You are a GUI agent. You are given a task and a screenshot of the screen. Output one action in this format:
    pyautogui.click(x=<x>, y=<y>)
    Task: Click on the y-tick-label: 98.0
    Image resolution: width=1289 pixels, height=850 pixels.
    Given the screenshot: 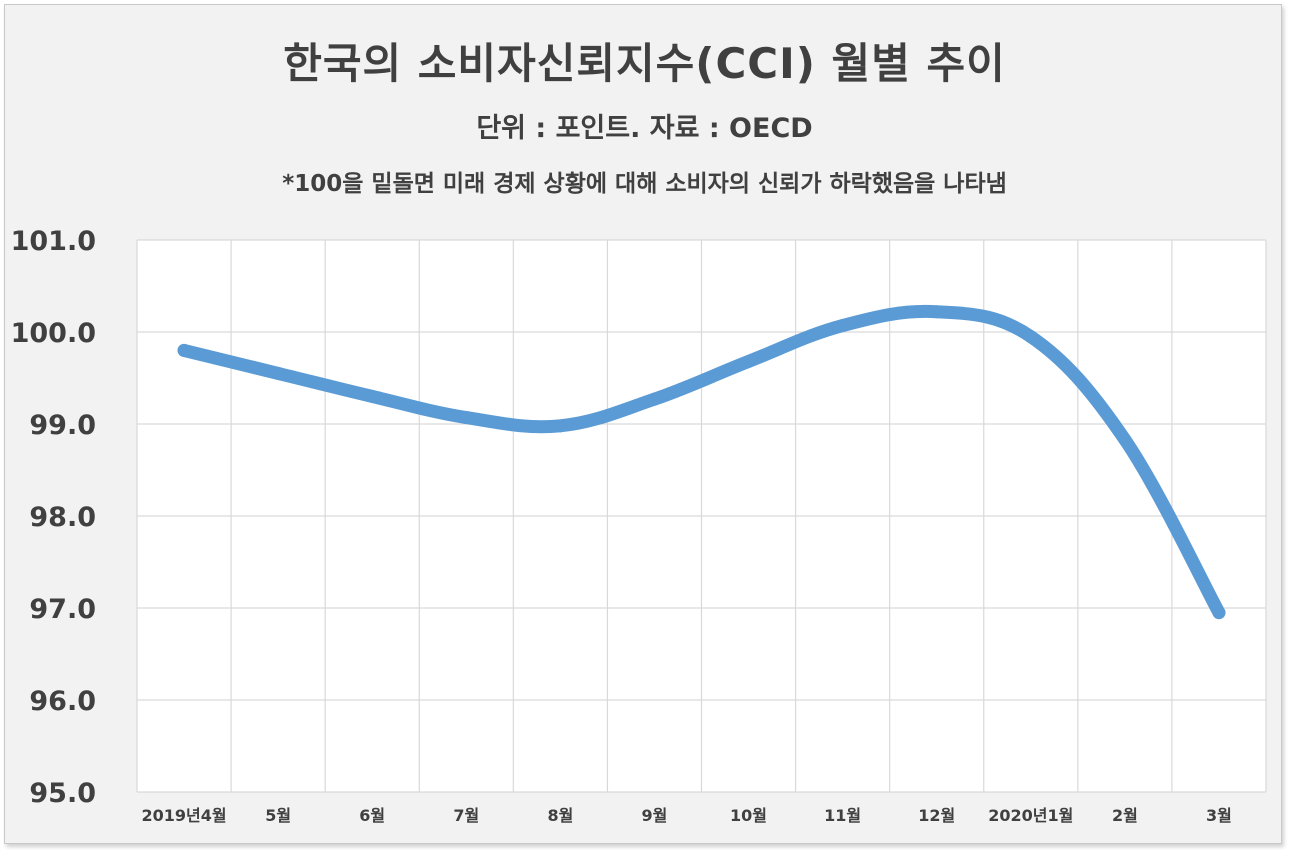 What is the action you would take?
    pyautogui.click(x=62, y=517)
    